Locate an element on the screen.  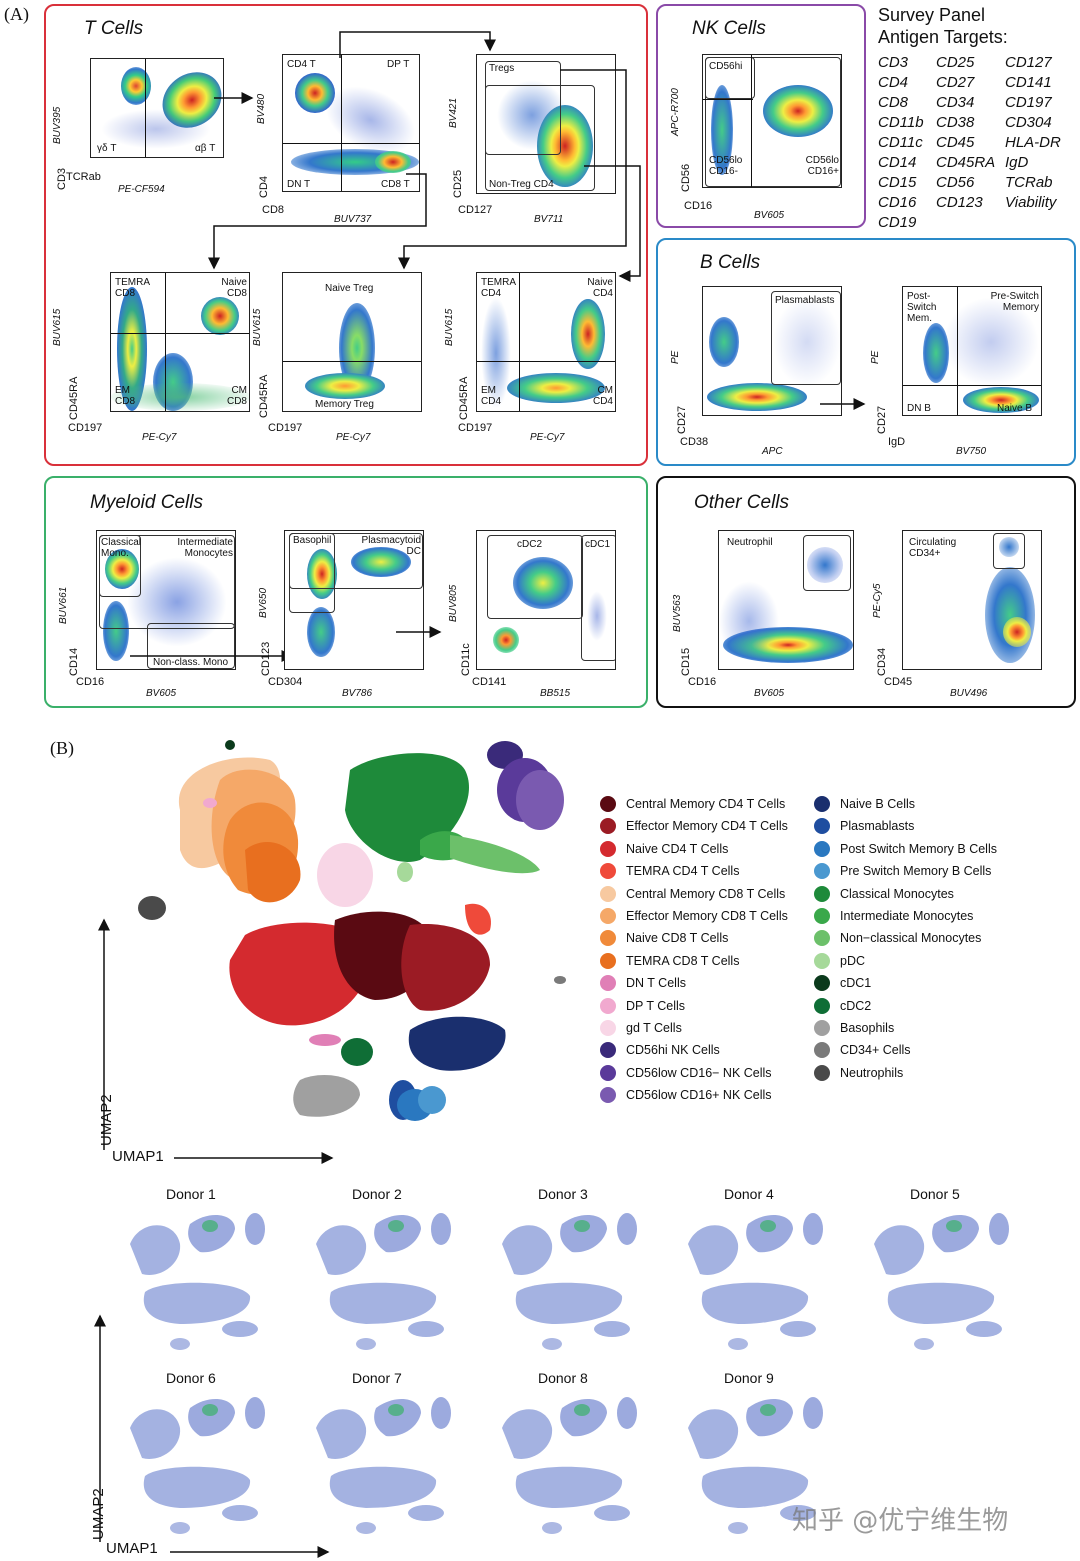
legend-item: CD56hi NK Cells is located at coordinates (660, 1050).